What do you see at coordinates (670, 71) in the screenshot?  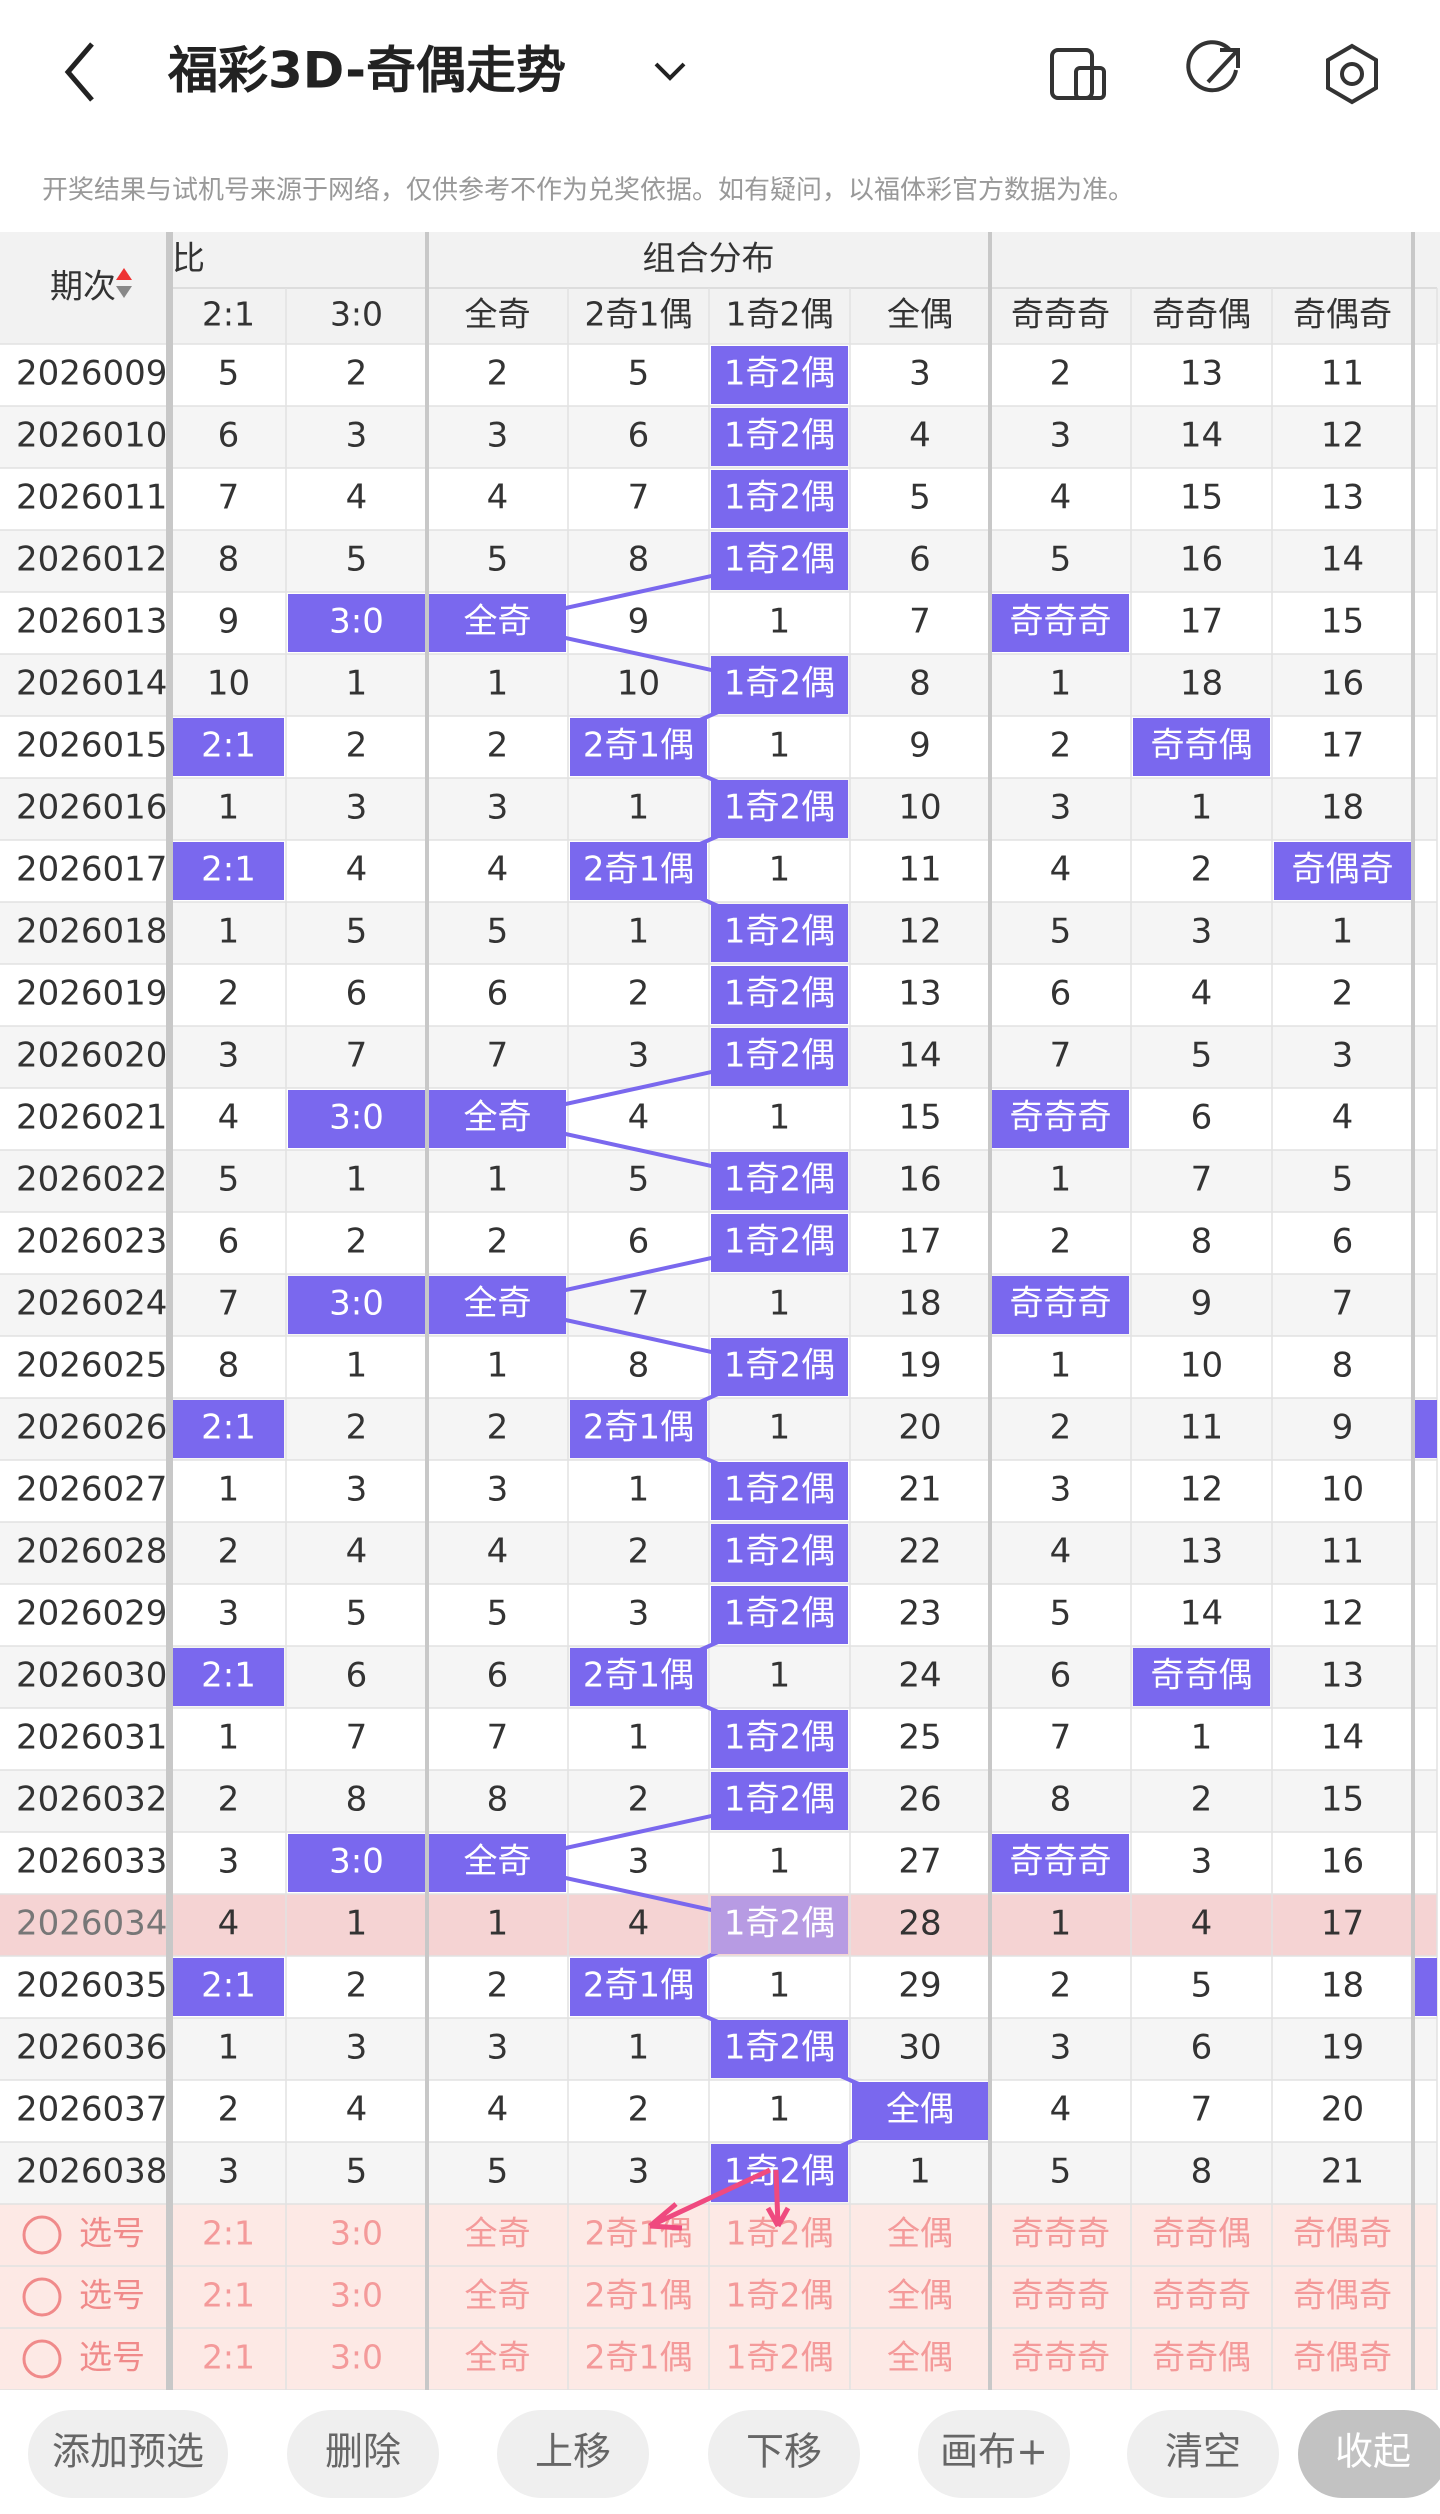 I see `title-dropdown` at bounding box center [670, 71].